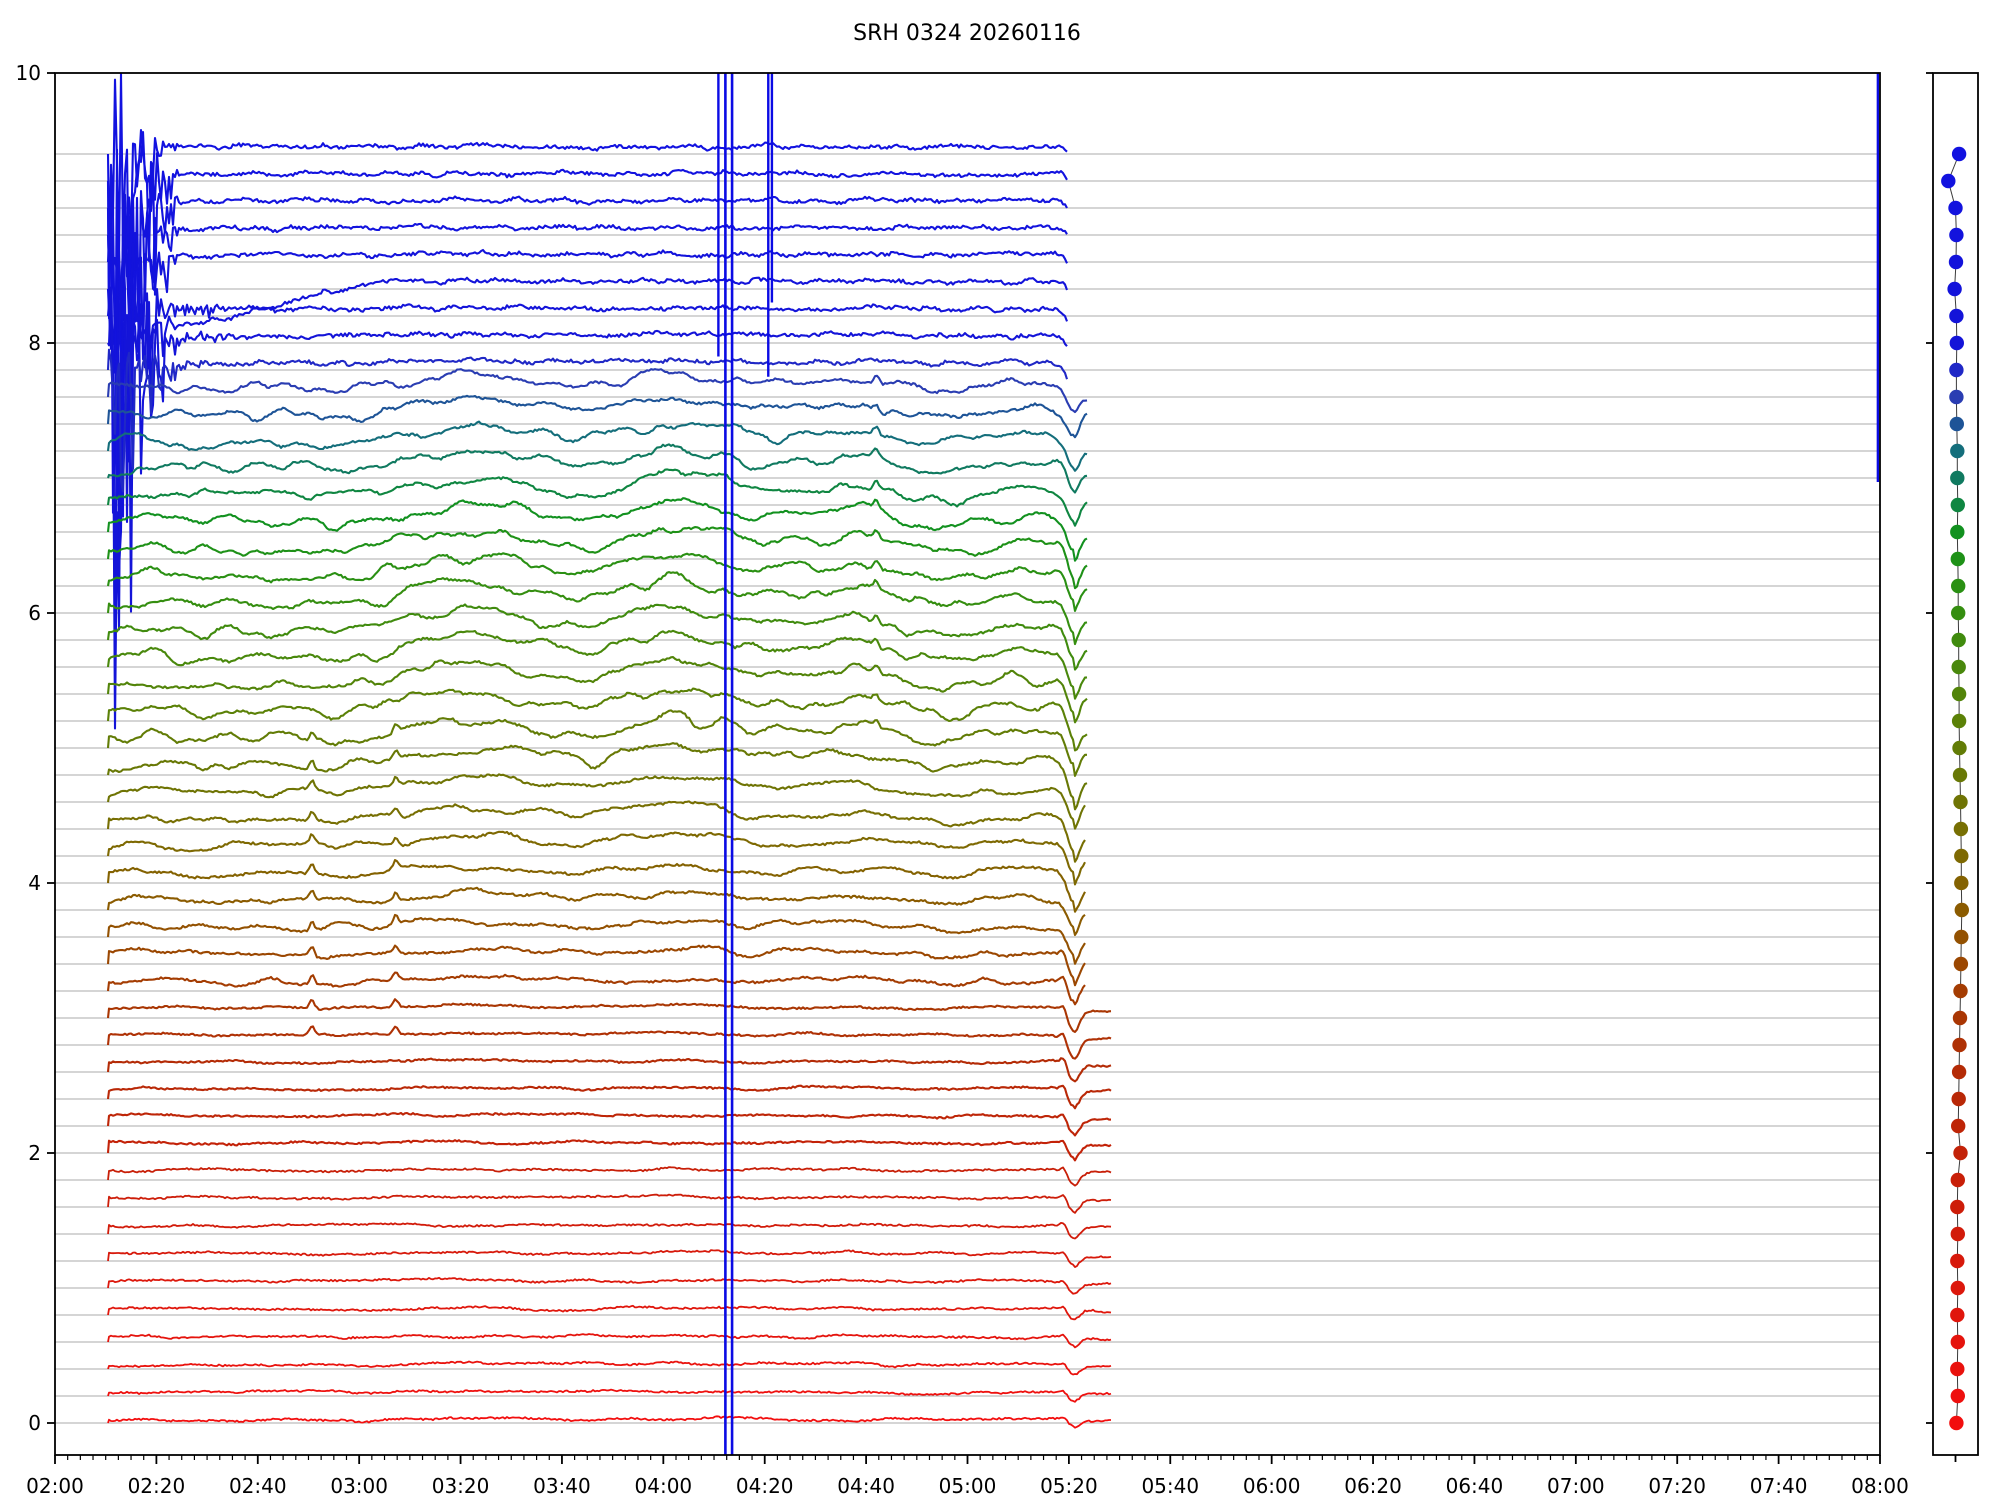 Image resolution: width=2000 pixels, height=1504 pixels. Describe the element at coordinates (1961, 856) in the screenshot. I see `channel-mean-dot-ch26` at that location.